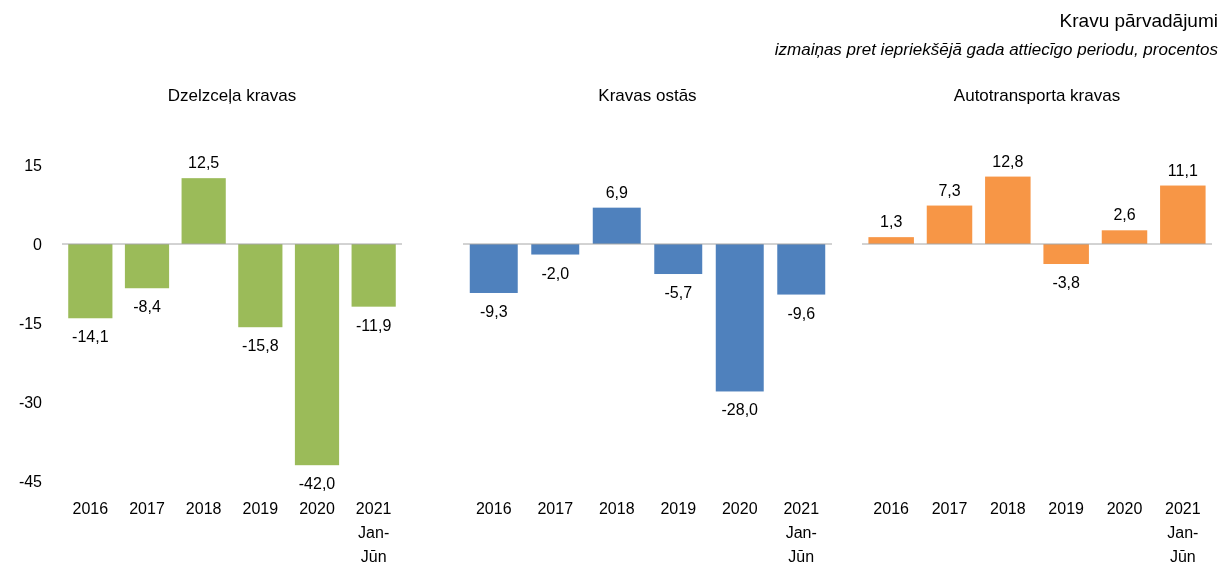 The height and width of the screenshot is (567, 1230). Describe the element at coordinates (1066, 283) in the screenshot. I see `data-label: -3,8` at that location.